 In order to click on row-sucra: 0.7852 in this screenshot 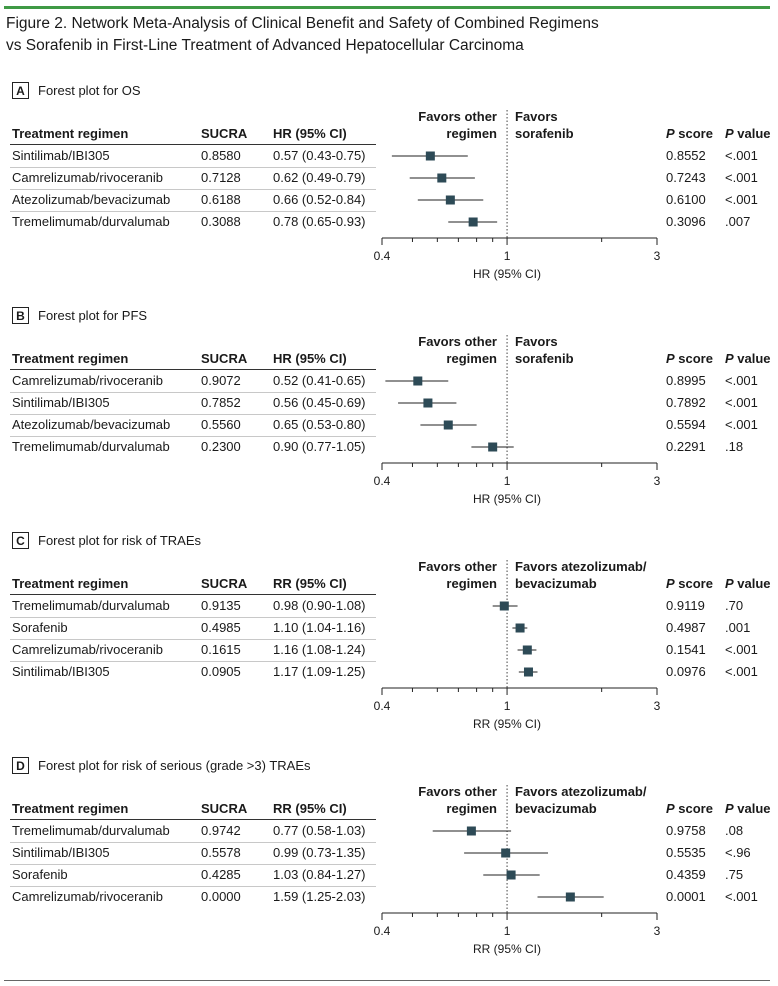, I will do `click(221, 402)`.